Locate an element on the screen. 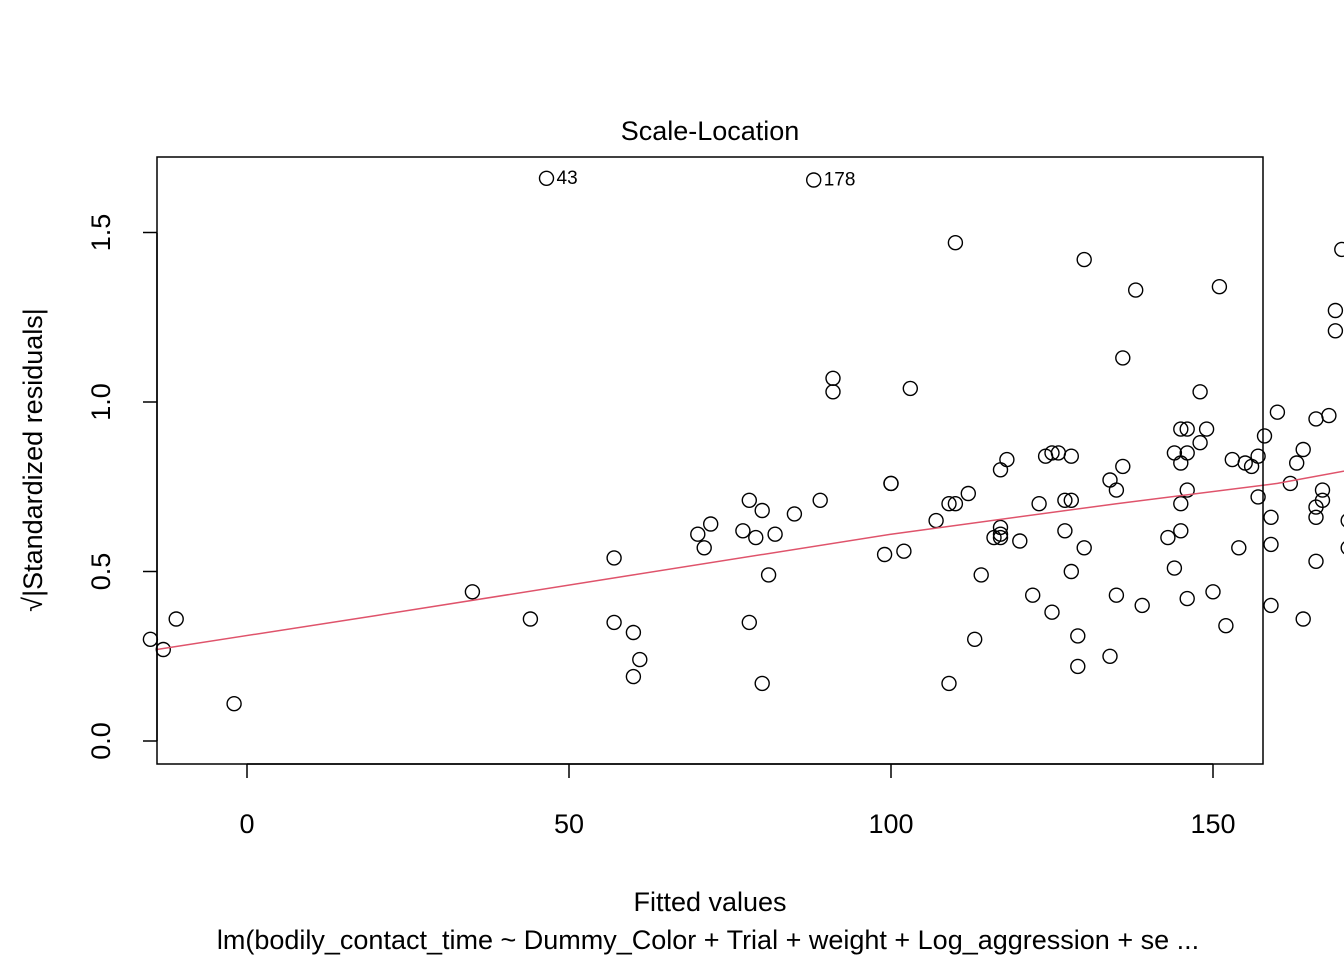 The width and height of the screenshot is (1344, 960). y-axis-title: √|Standardized residuals| is located at coordinates (33, 460).